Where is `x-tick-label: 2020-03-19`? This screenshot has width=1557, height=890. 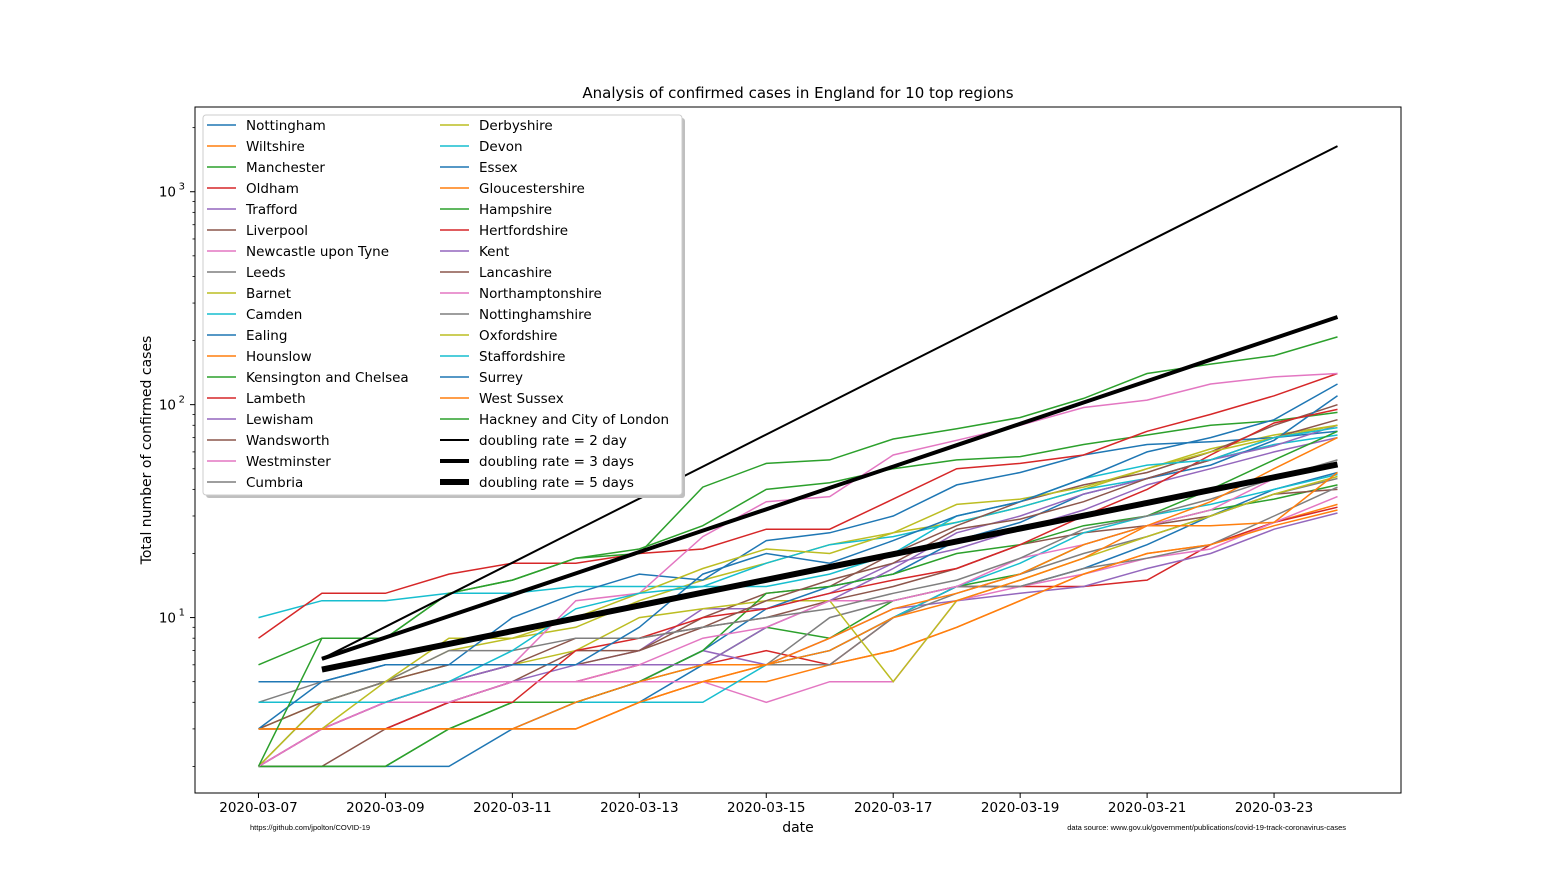
x-tick-label: 2020-03-19 is located at coordinates (1020, 808).